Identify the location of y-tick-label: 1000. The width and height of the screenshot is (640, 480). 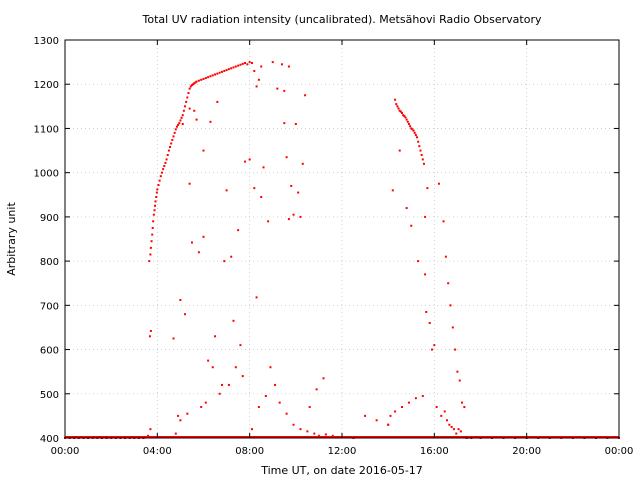
(46, 174).